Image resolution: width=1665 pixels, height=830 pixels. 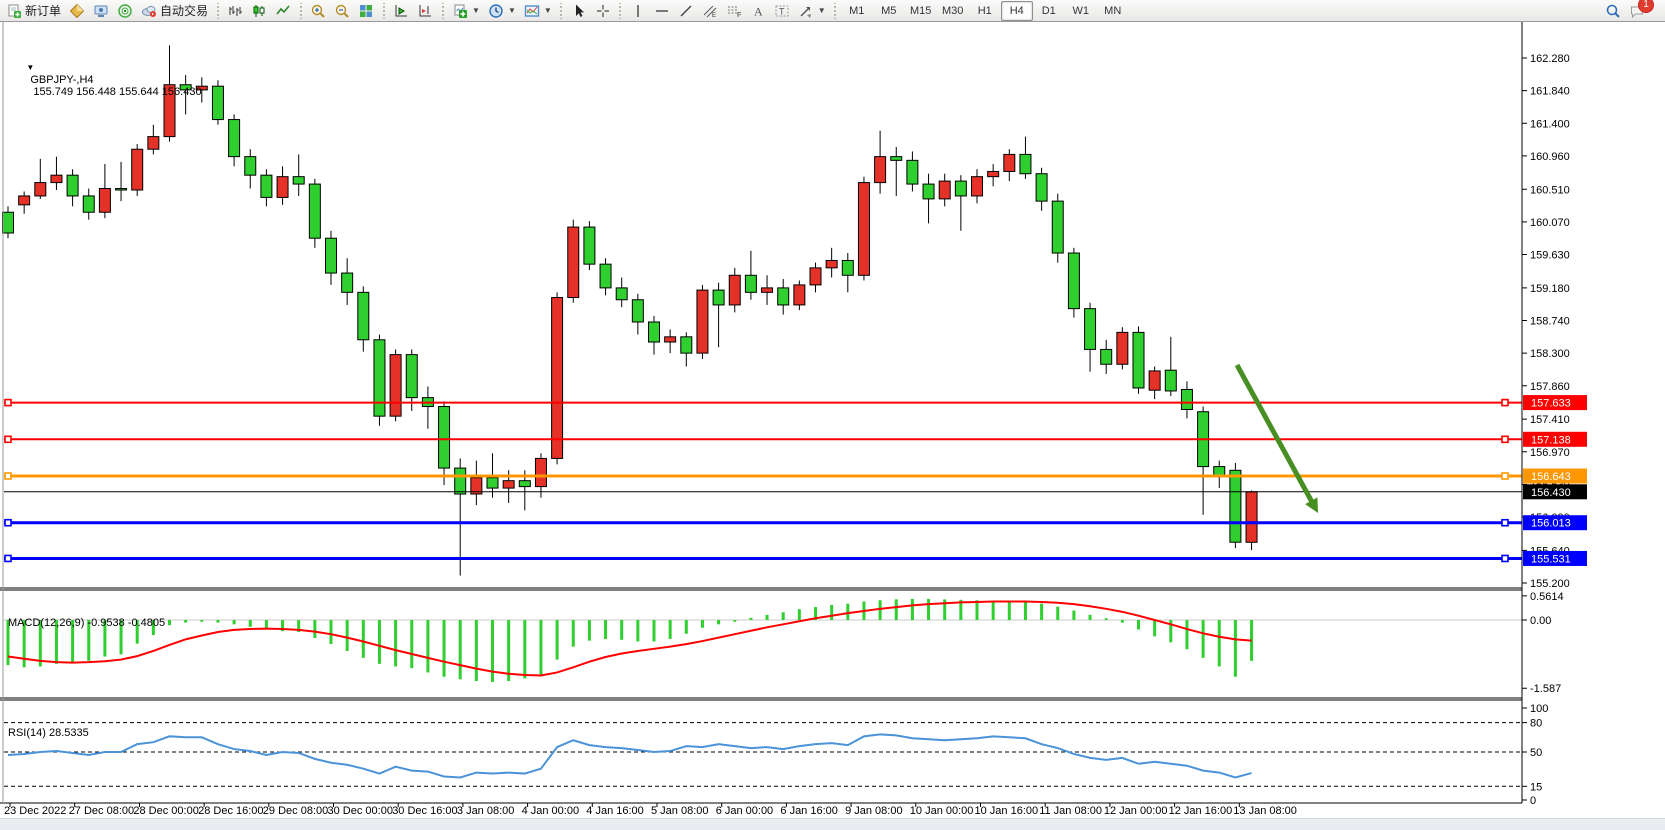 What do you see at coordinates (502, 11) in the screenshot?
I see `periods-button: ▼` at bounding box center [502, 11].